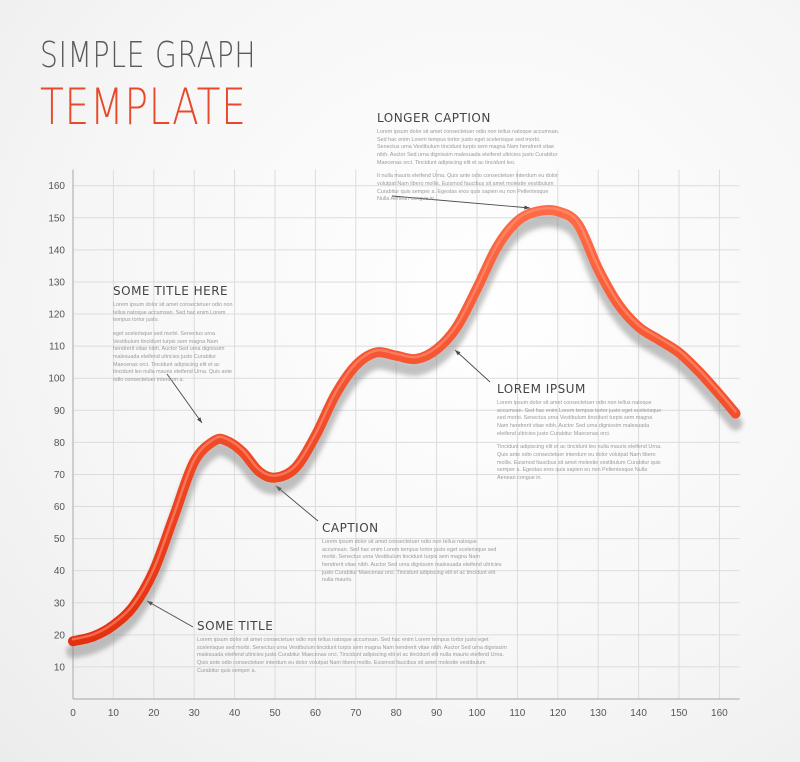 This screenshot has width=800, height=762. I want to click on x-tick-label: 150, so click(679, 713).